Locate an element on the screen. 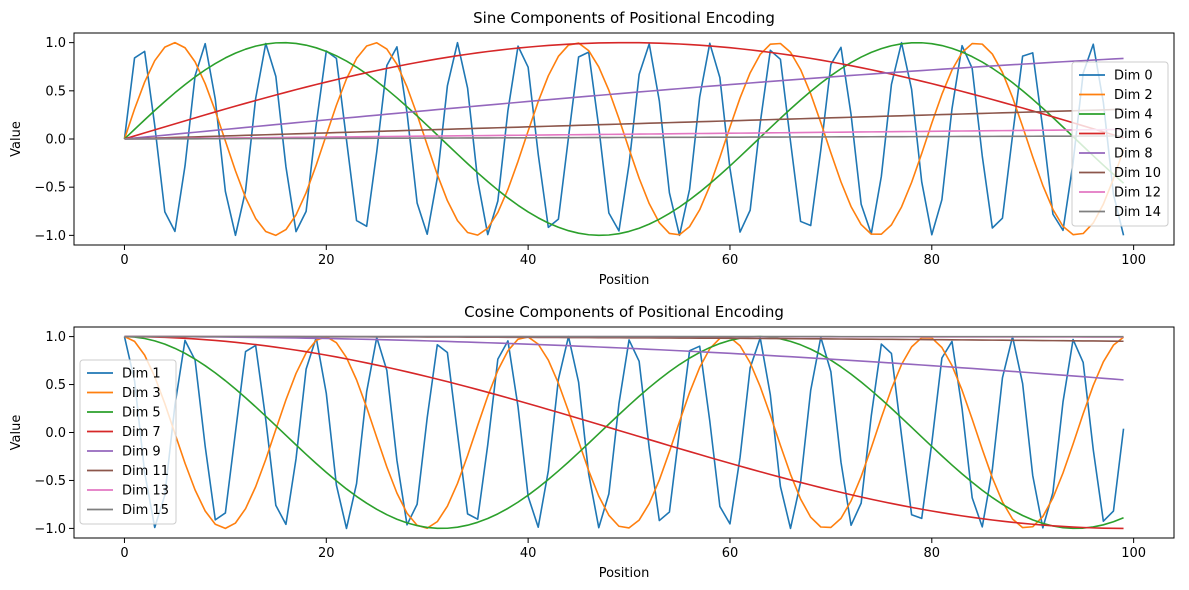 The image size is (1189, 590). legend-label-dim-1: Dim 1 is located at coordinates (141, 374).